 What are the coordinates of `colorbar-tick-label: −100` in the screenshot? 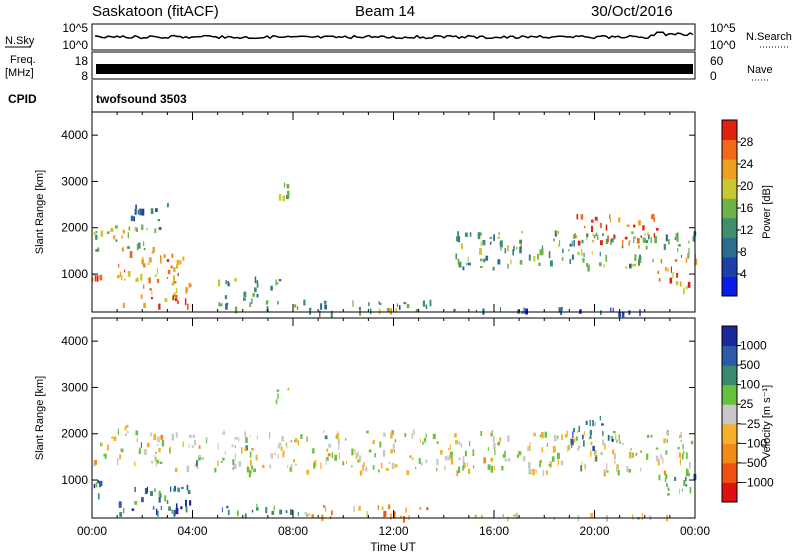 It's located at (753, 443).